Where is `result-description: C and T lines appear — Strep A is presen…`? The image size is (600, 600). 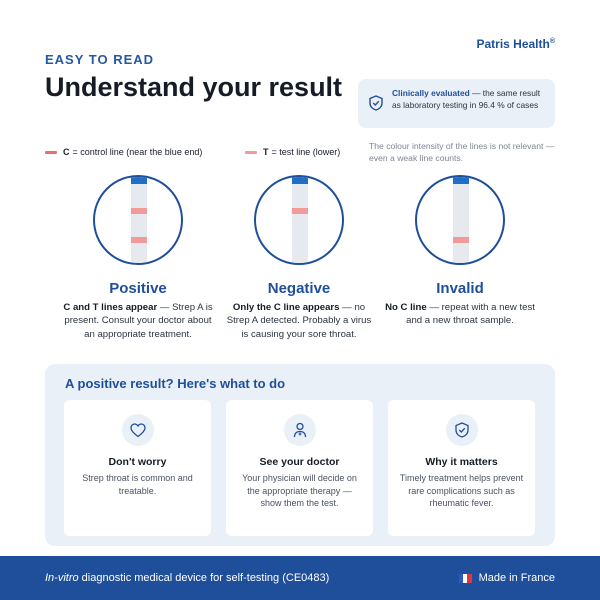
result-description: C and T lines appear — Strep A is presen… is located at coordinates (138, 321).